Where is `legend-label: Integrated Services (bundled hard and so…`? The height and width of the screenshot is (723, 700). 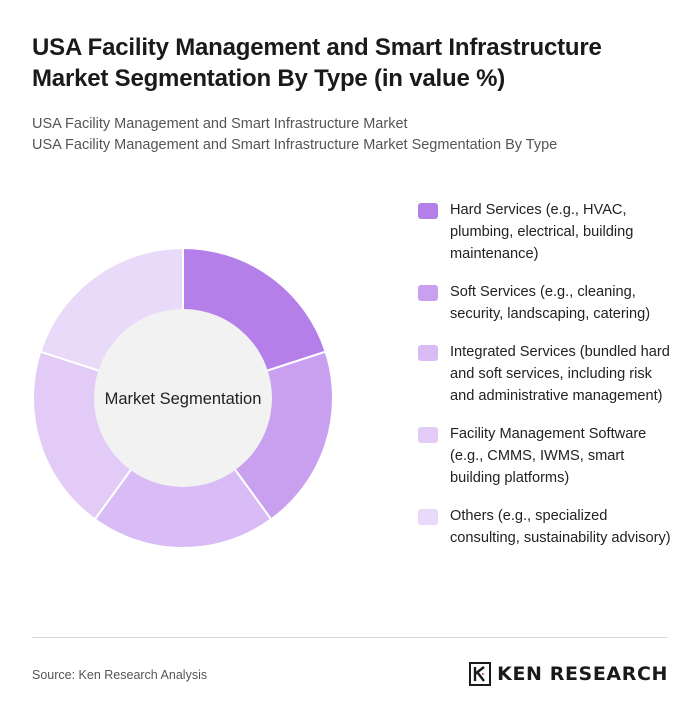 legend-label: Integrated Services (bundled hard and so… is located at coordinates (560, 374).